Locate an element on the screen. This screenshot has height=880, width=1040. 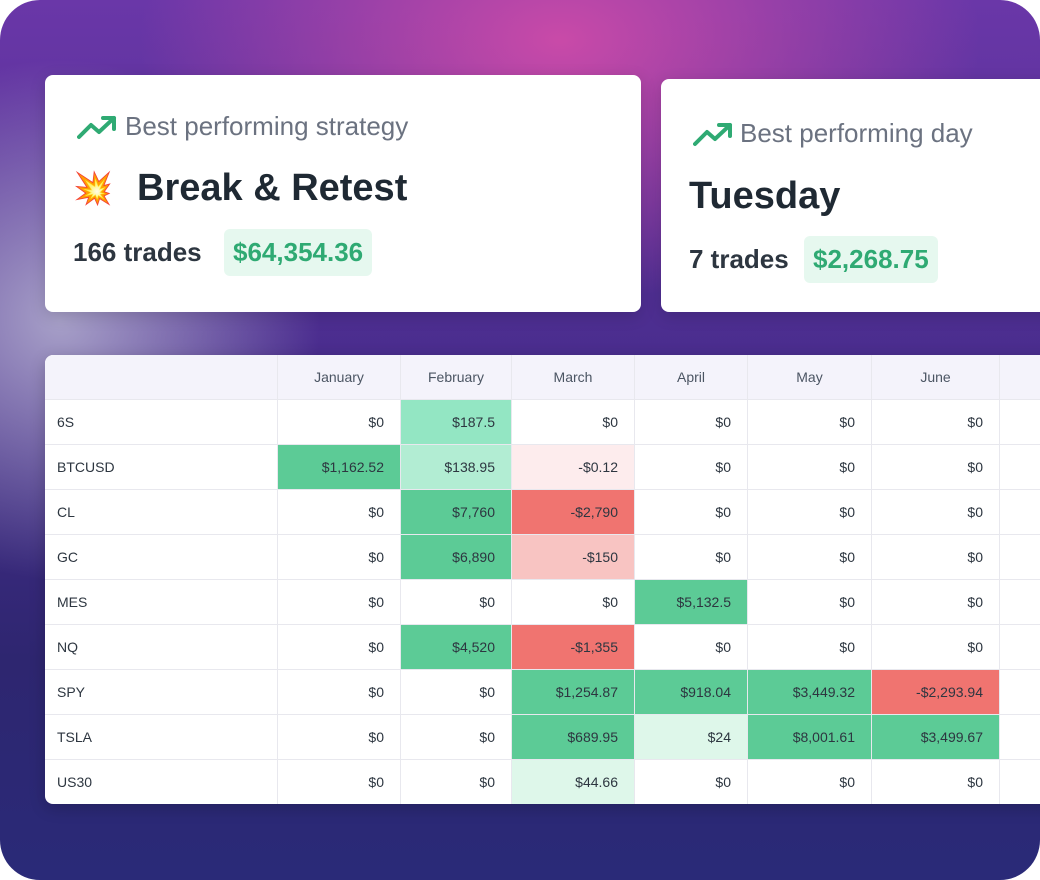
value-cell: $3,499.67 is located at coordinates (936, 737).